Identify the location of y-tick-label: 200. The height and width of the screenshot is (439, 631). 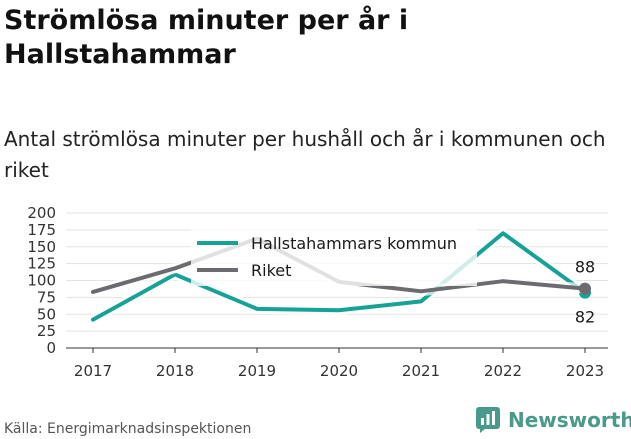
(41, 213).